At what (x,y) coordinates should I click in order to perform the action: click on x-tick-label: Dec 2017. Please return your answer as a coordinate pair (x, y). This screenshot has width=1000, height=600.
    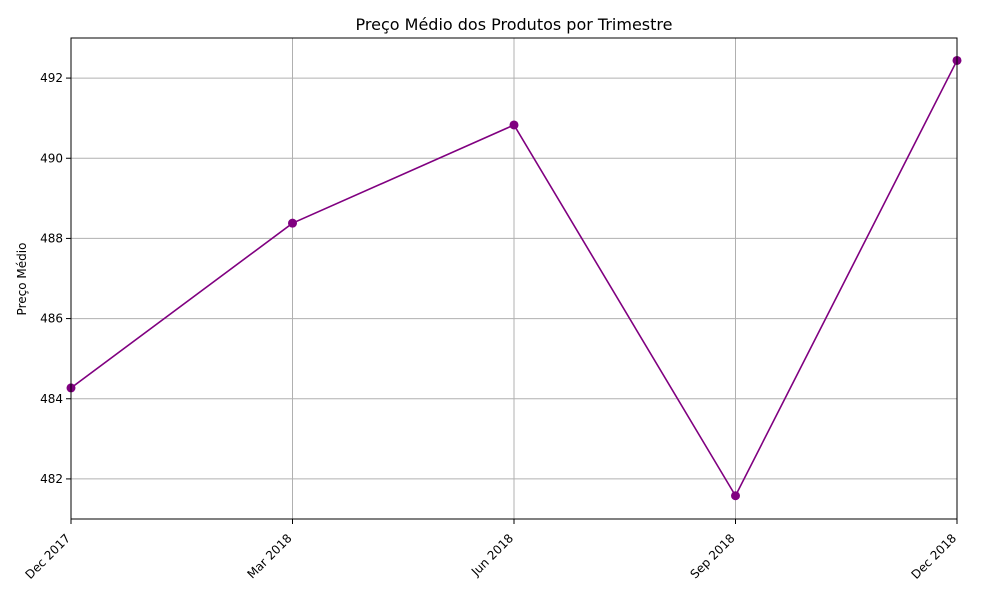
    Looking at the image, I should click on (48, 556).